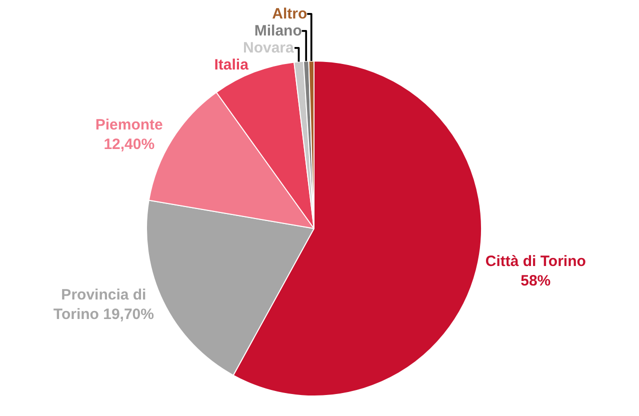  I want to click on slice-label: Altro, so click(290, 13).